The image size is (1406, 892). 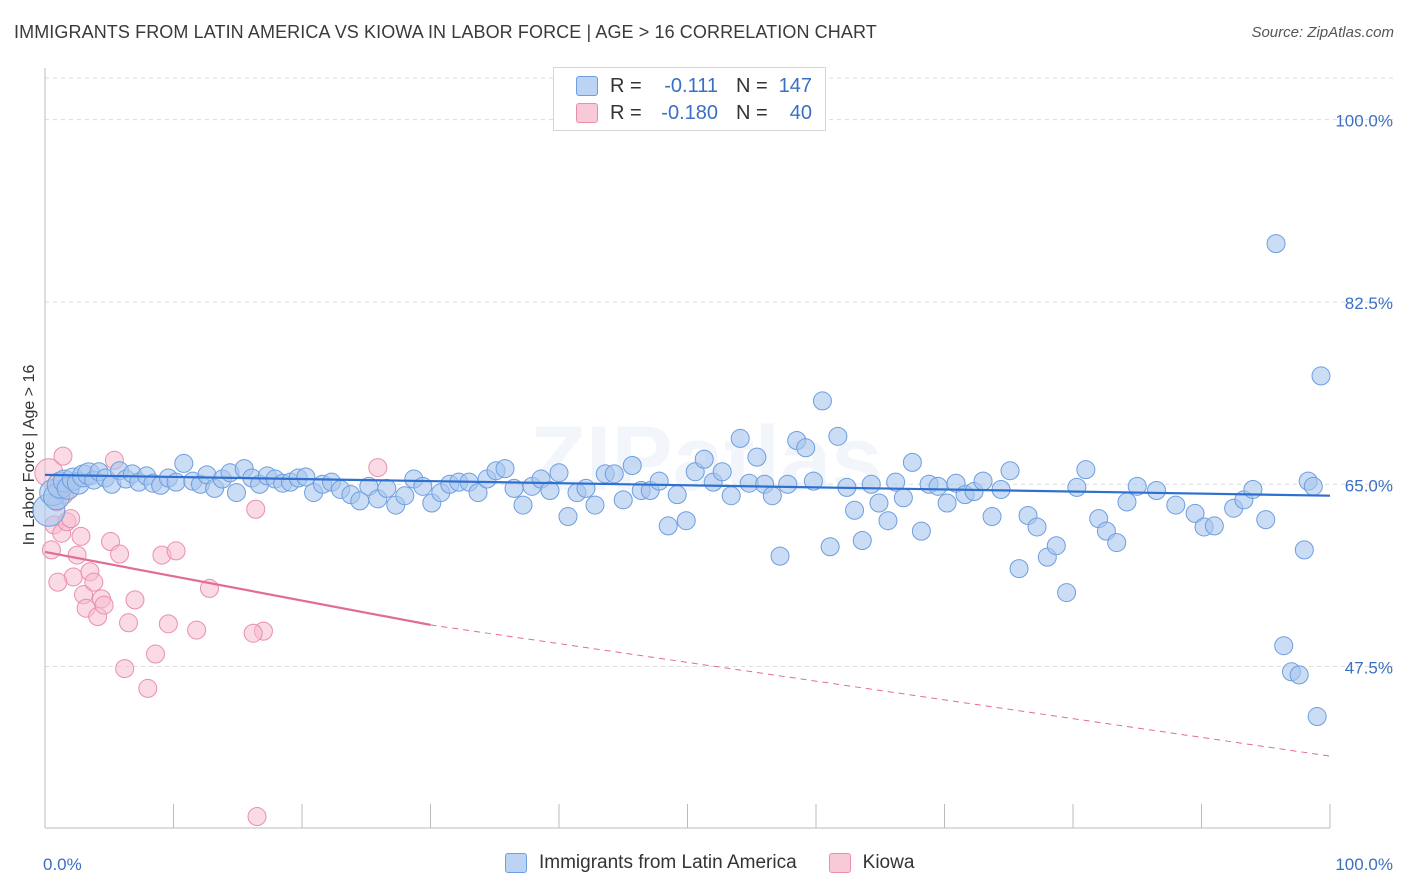 I want to click on latin-america-trend-line, so click(x=687, y=485).